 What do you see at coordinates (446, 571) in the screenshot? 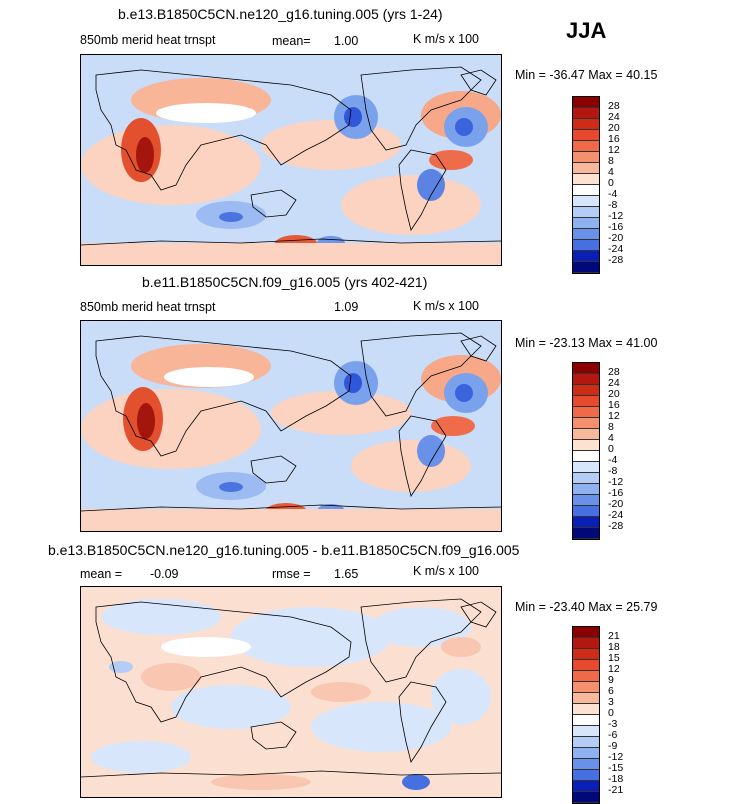
I see `panel-3-units: K m/s x 100` at bounding box center [446, 571].